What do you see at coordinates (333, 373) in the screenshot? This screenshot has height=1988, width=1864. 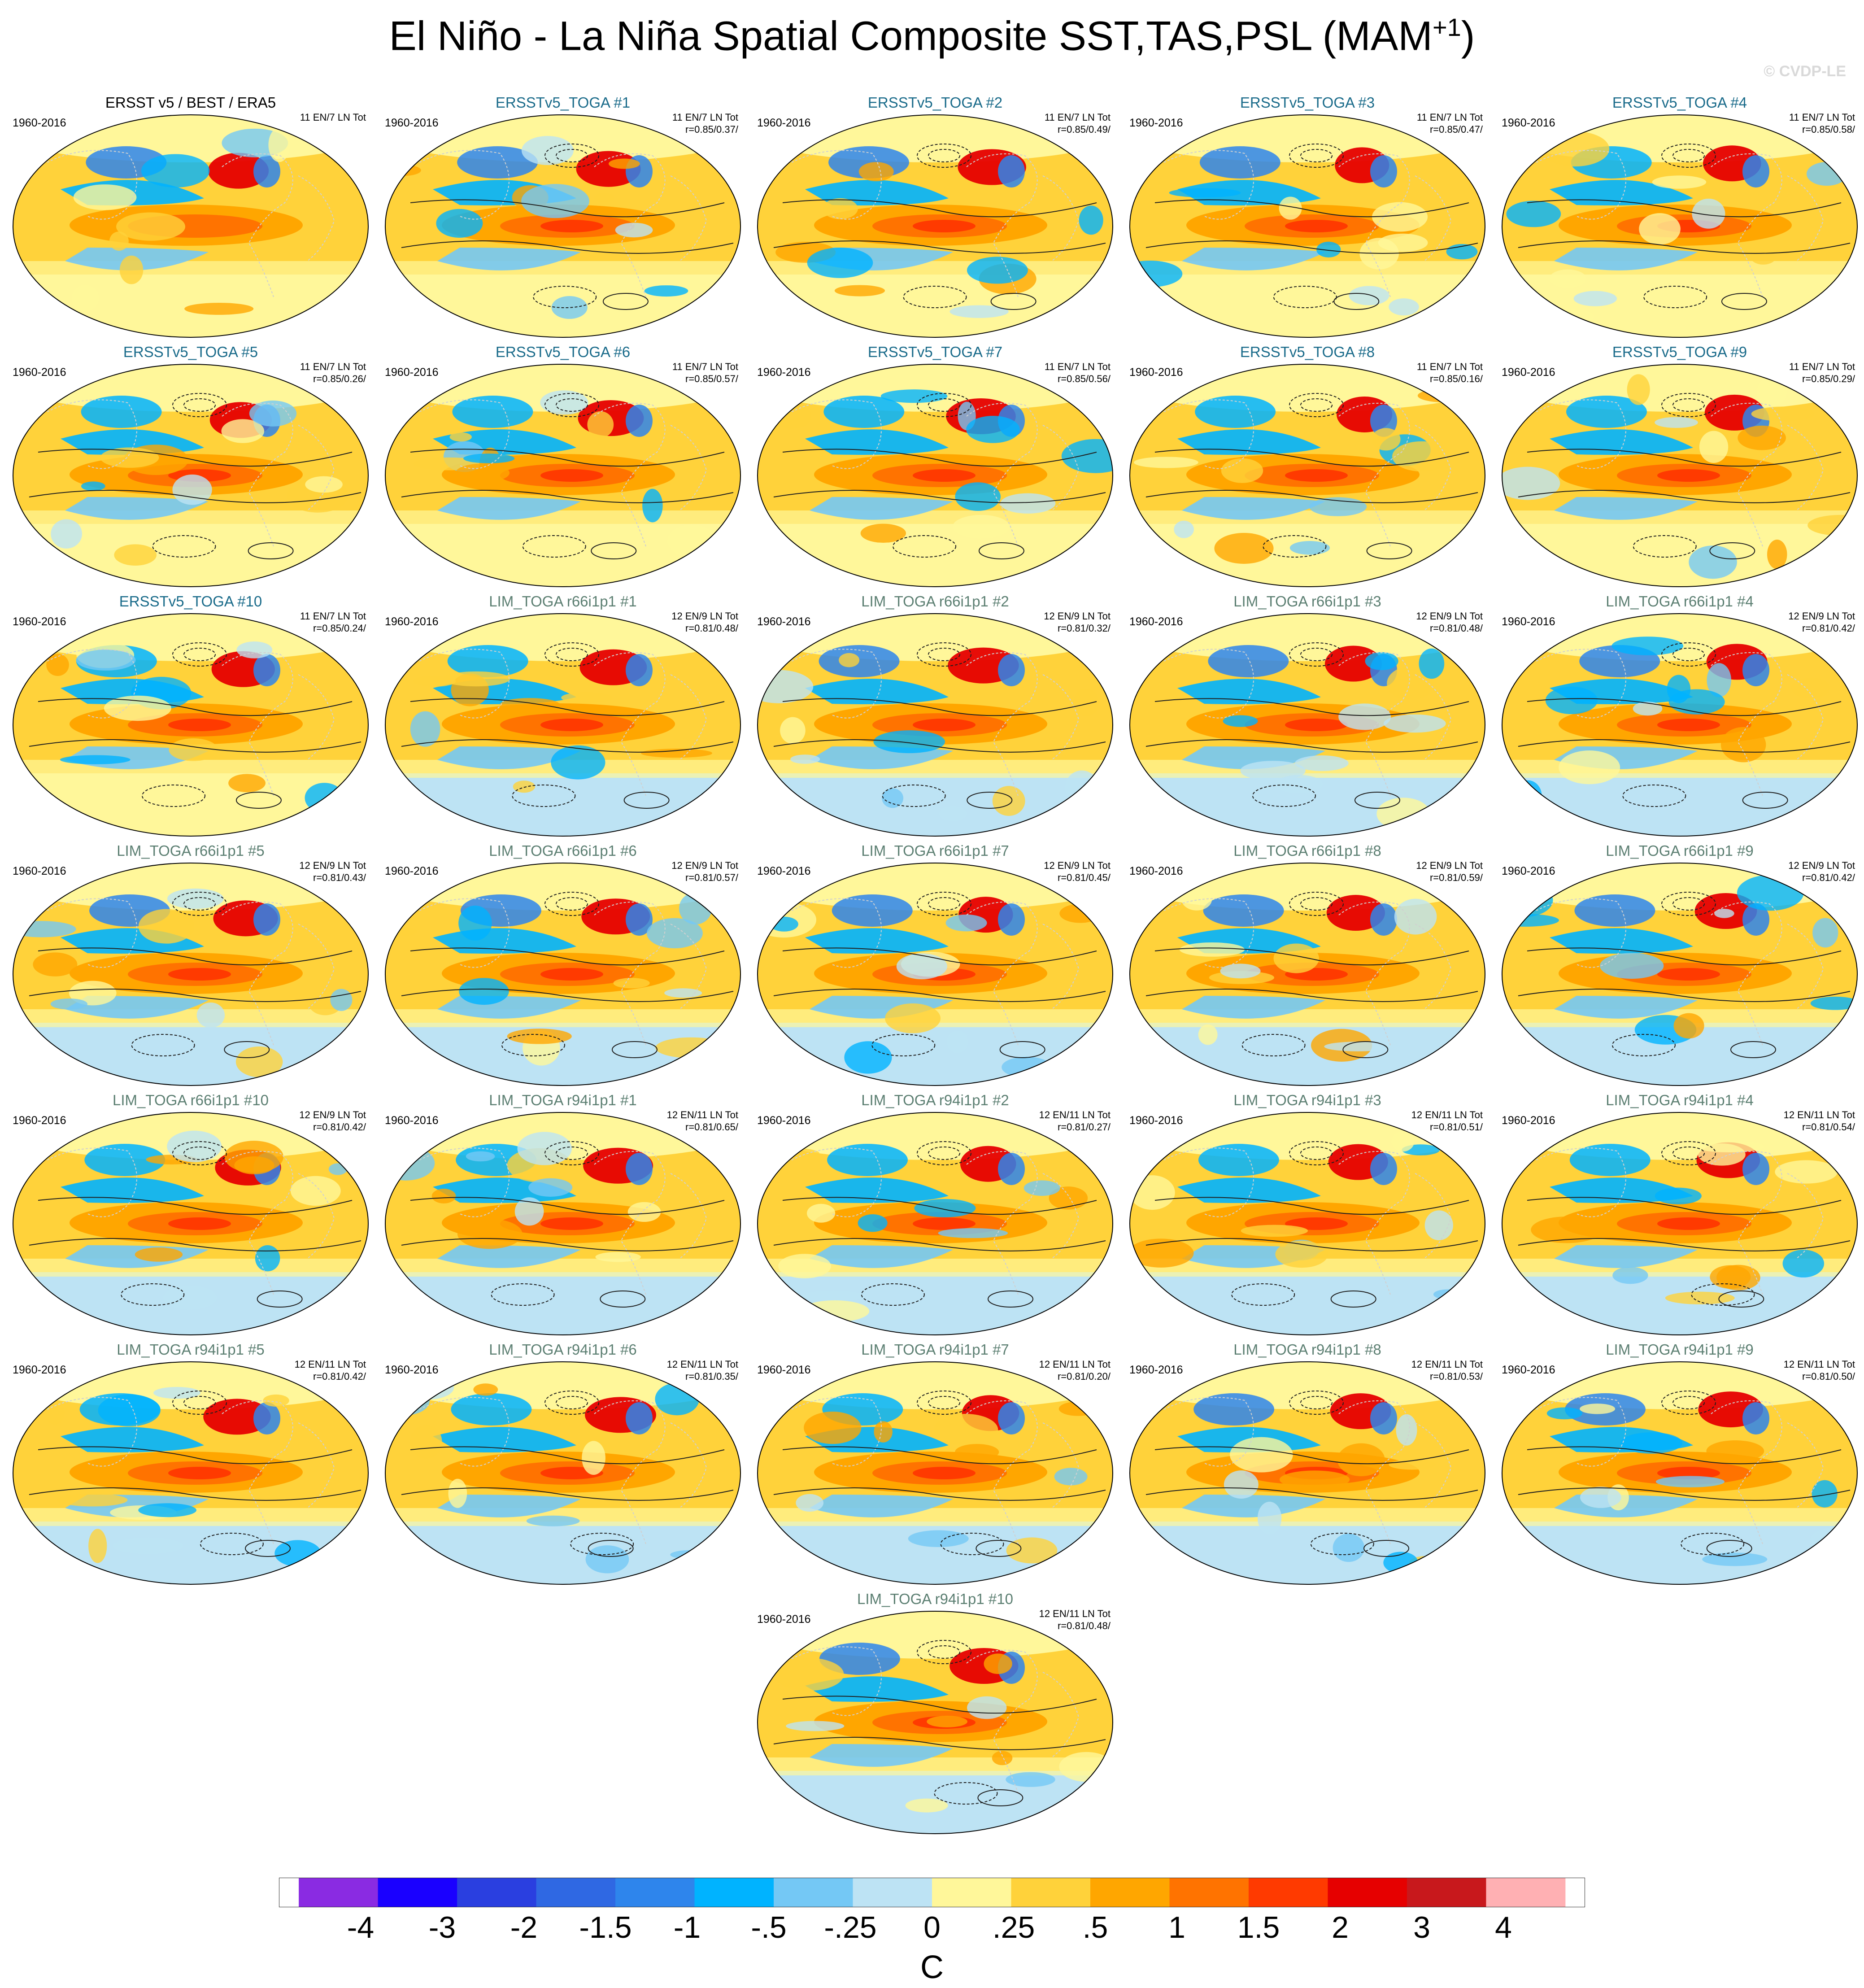 I see `panel-stats: 11 EN/7 LN Tot r=0.85/0.26/` at bounding box center [333, 373].